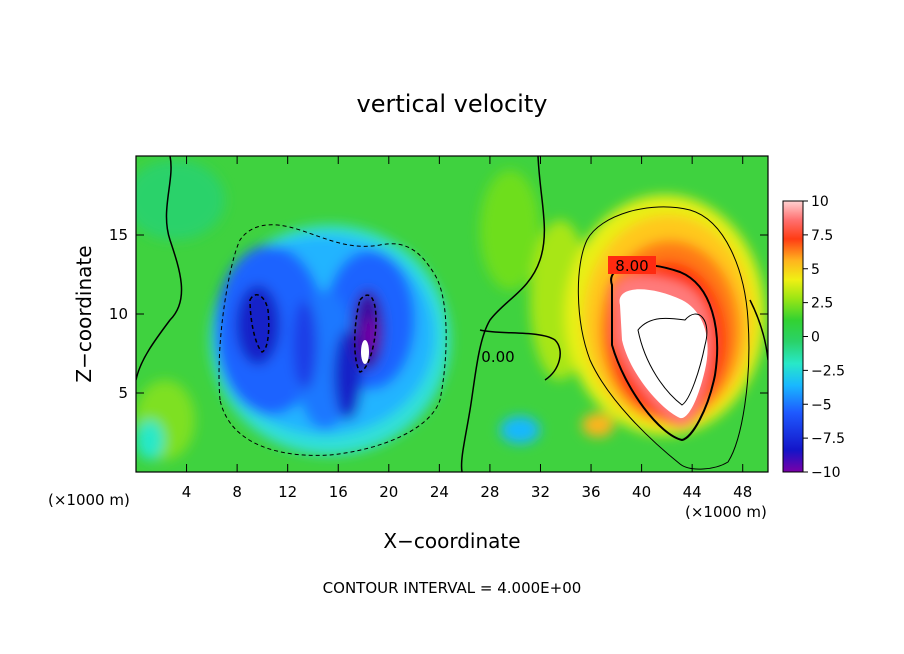  What do you see at coordinates (84, 313) in the screenshot?
I see `y-axis-label: Z−coordinate` at bounding box center [84, 313].